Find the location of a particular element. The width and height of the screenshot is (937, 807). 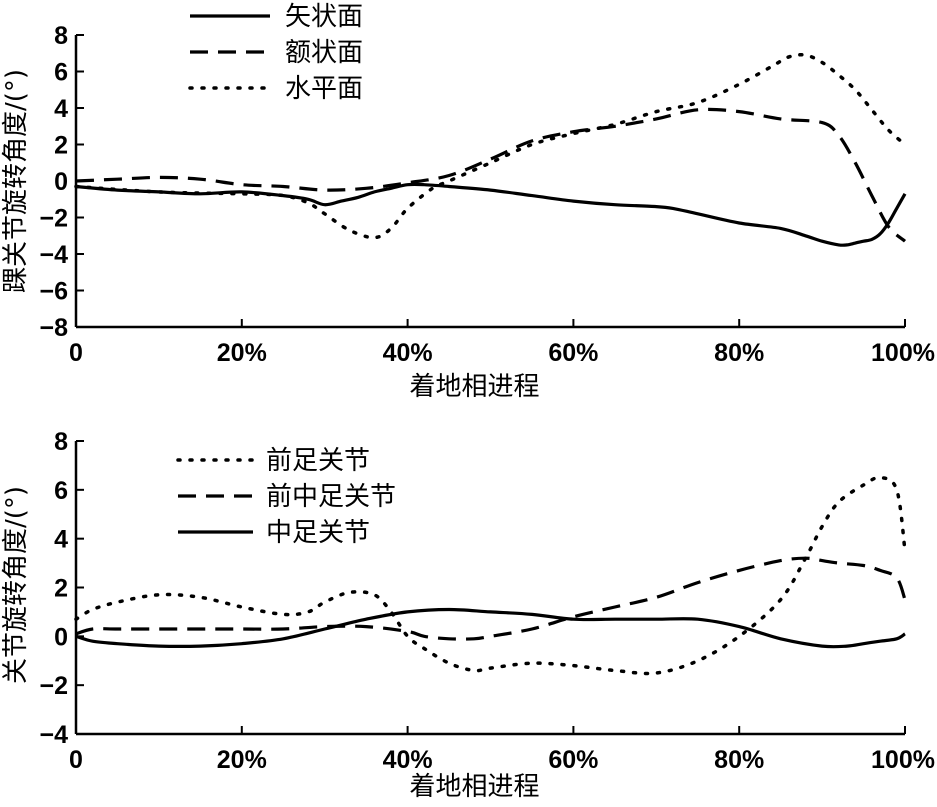

y-tick-label: −6 is located at coordinates (53, 292).